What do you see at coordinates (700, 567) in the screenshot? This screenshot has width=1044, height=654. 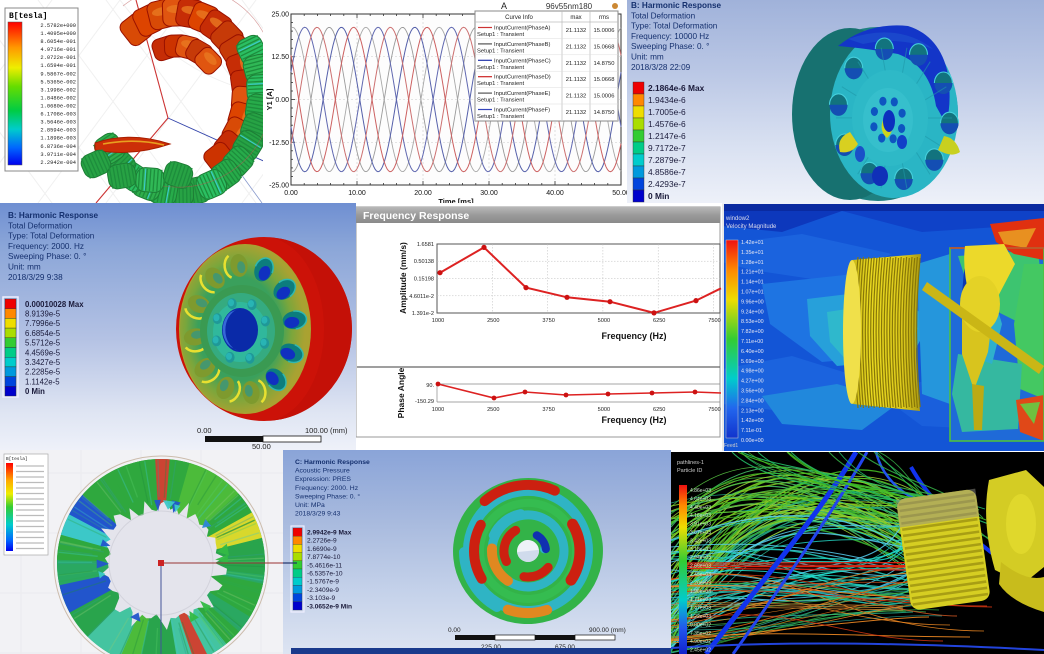 I see `svg-text: 2.69e+03` at bounding box center [700, 567].